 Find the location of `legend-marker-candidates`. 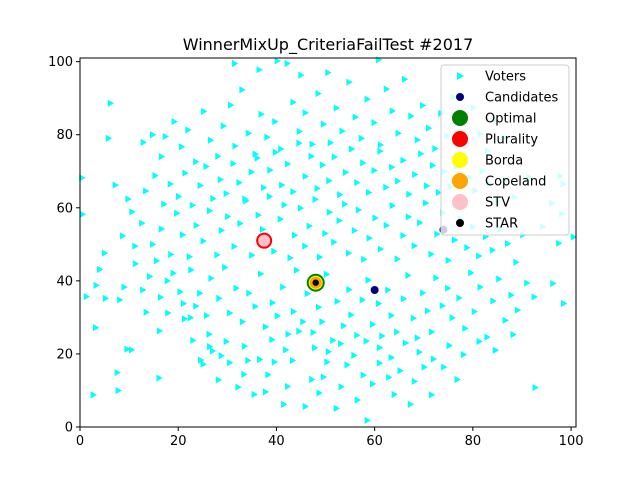

legend-marker-candidates is located at coordinates (460, 97).